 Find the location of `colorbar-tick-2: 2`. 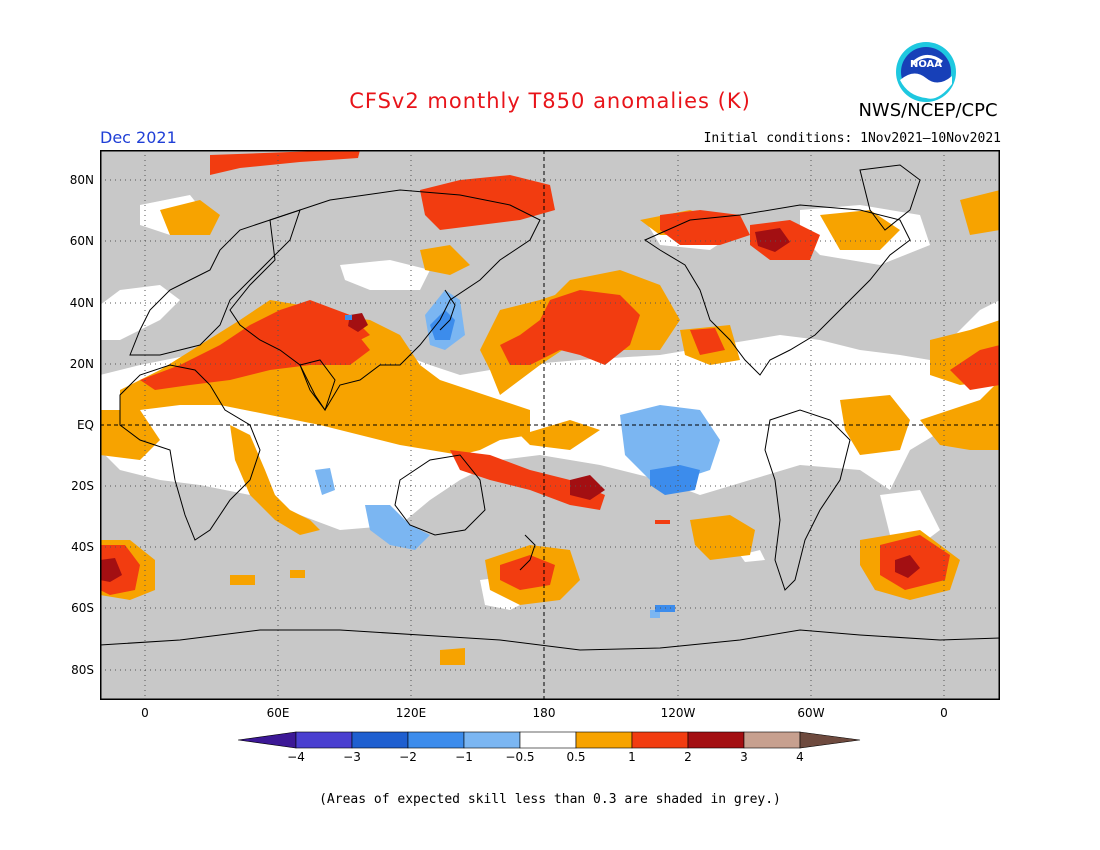

colorbar-tick-2: 2 is located at coordinates (688, 757).